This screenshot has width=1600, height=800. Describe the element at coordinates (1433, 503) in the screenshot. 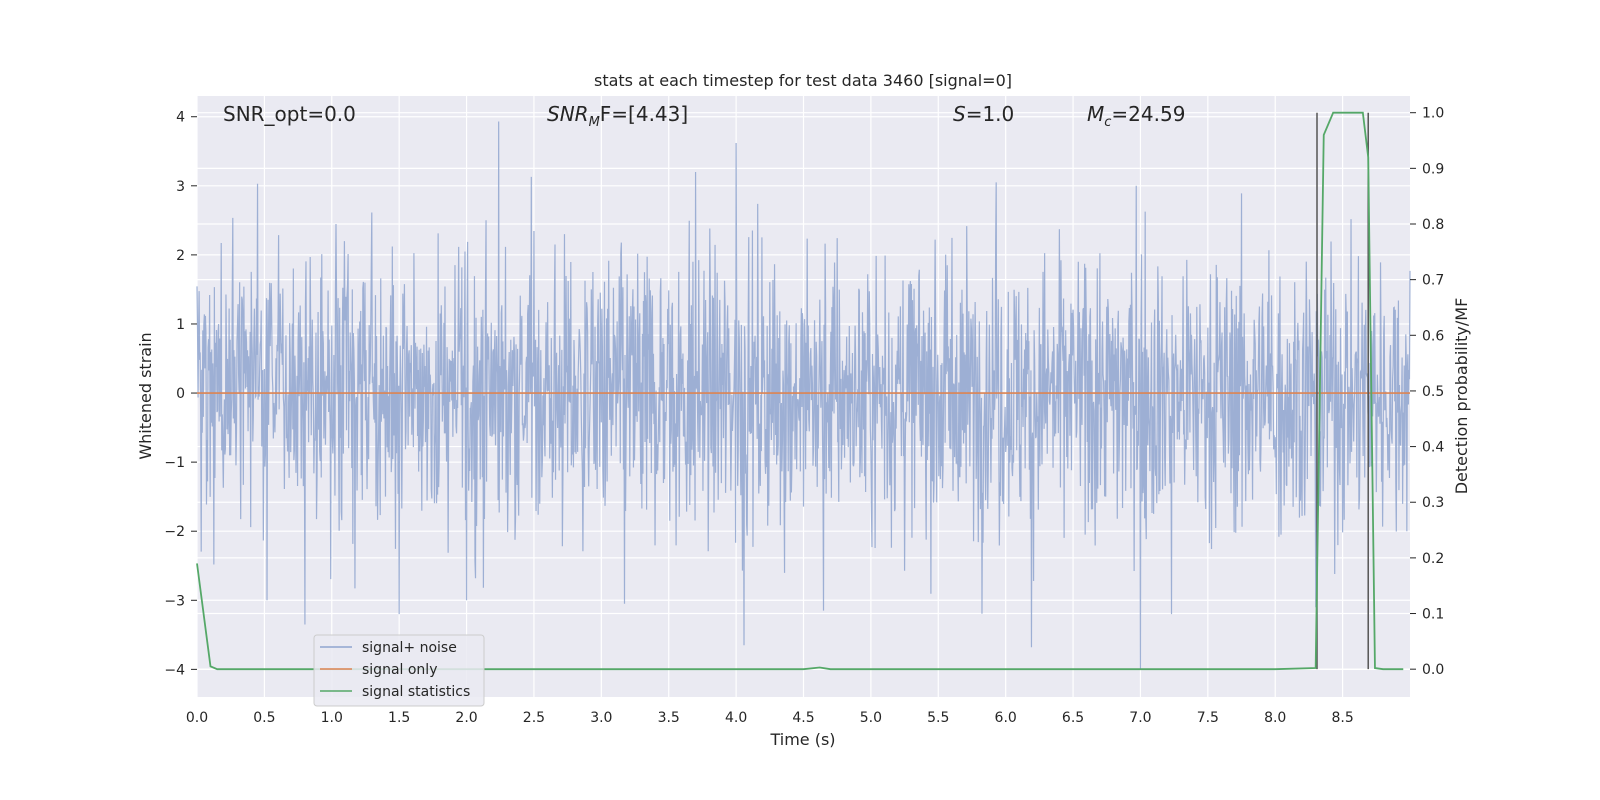

I see `y2-tick-label: 0.3` at that location.